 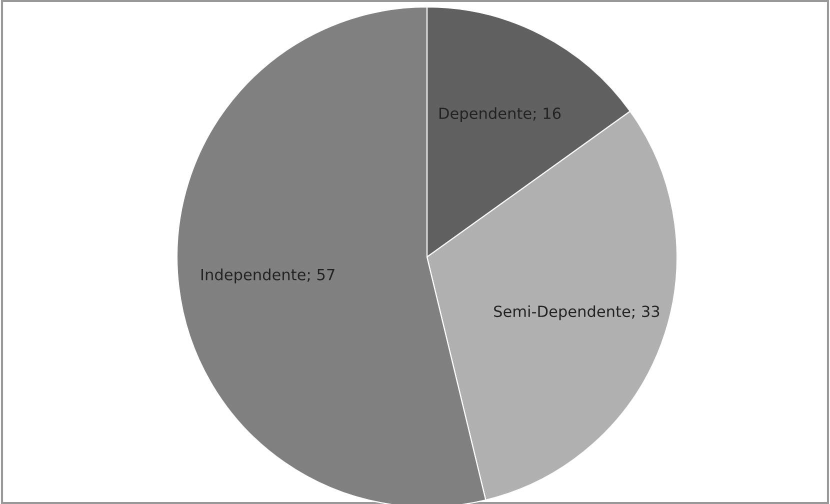 What do you see at coordinates (562, 312) in the screenshot?
I see `slice-label: Semi-Dependente` at bounding box center [562, 312].